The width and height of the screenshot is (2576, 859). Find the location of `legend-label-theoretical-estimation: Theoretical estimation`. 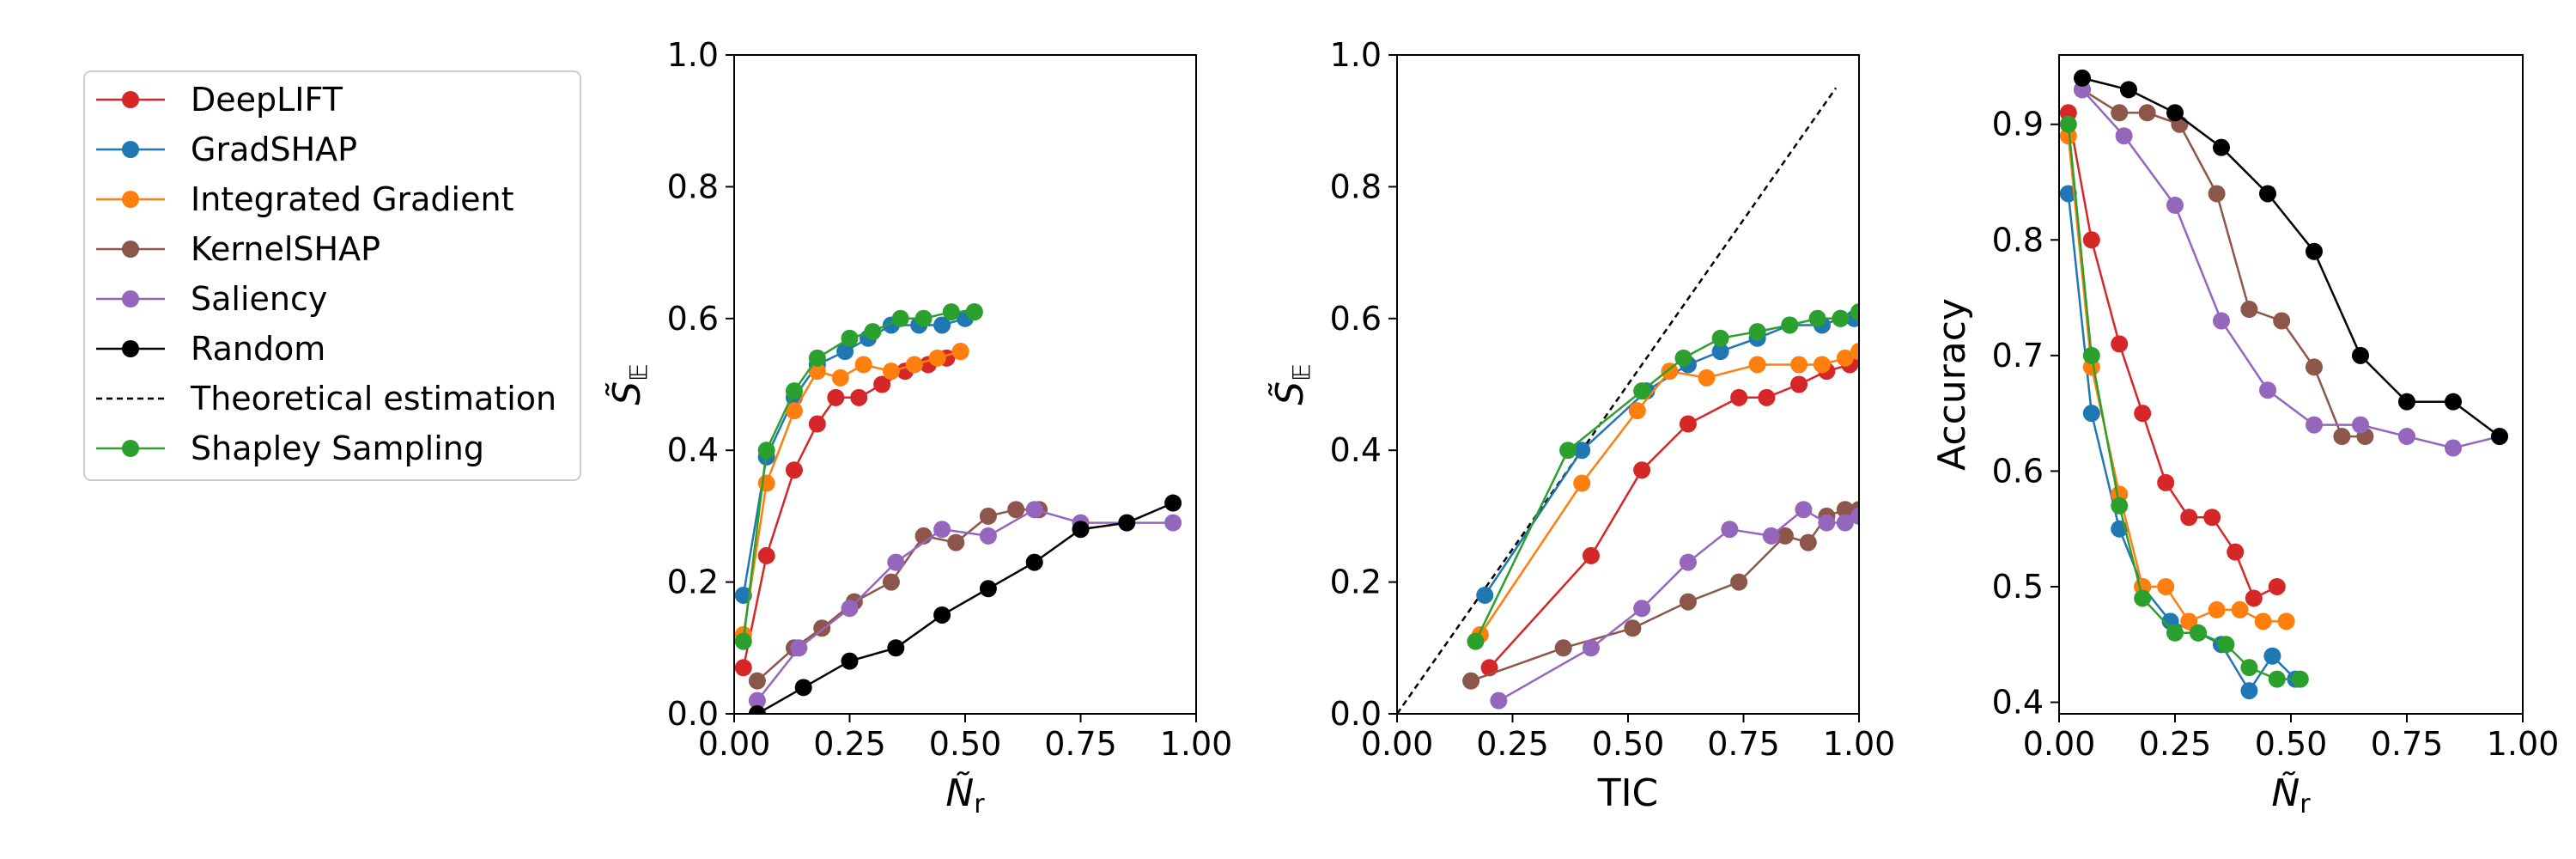

legend-label-theoretical-estimation: Theoretical estimation is located at coordinates (373, 398).